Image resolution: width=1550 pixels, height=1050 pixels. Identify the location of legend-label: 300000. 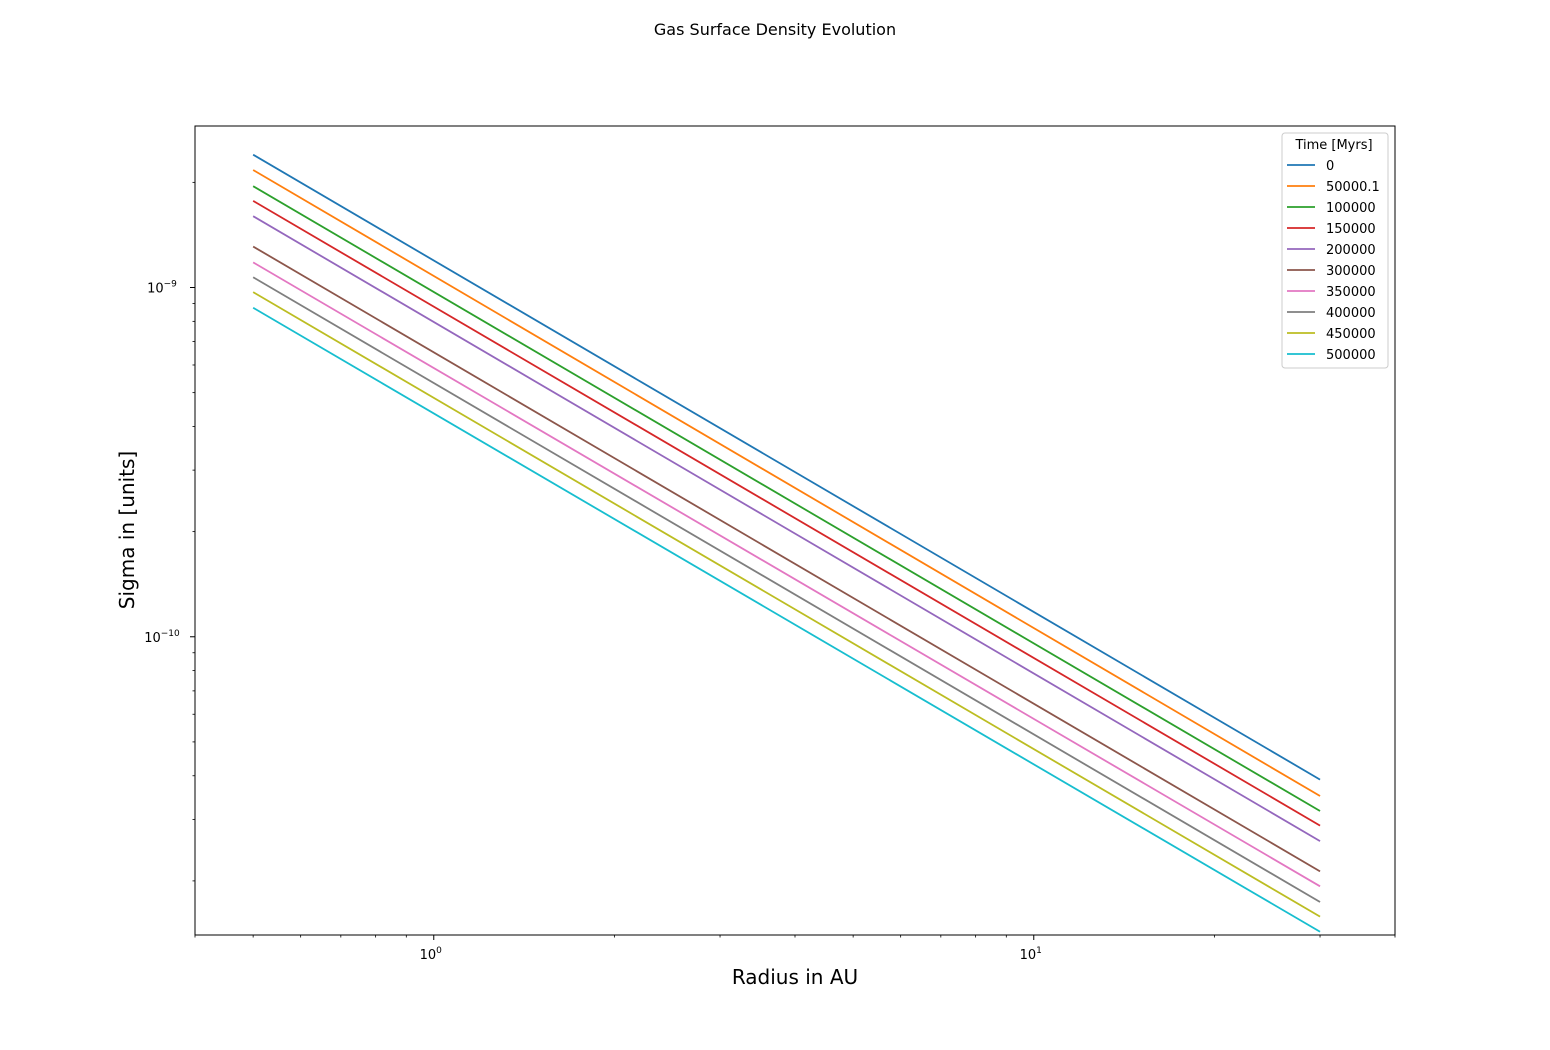
(1351, 271).